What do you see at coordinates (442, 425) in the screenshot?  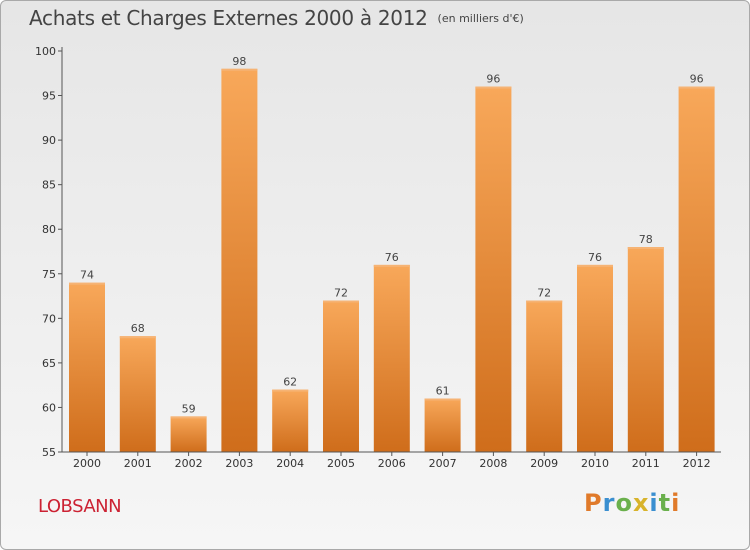 I see `bar-2007` at bounding box center [442, 425].